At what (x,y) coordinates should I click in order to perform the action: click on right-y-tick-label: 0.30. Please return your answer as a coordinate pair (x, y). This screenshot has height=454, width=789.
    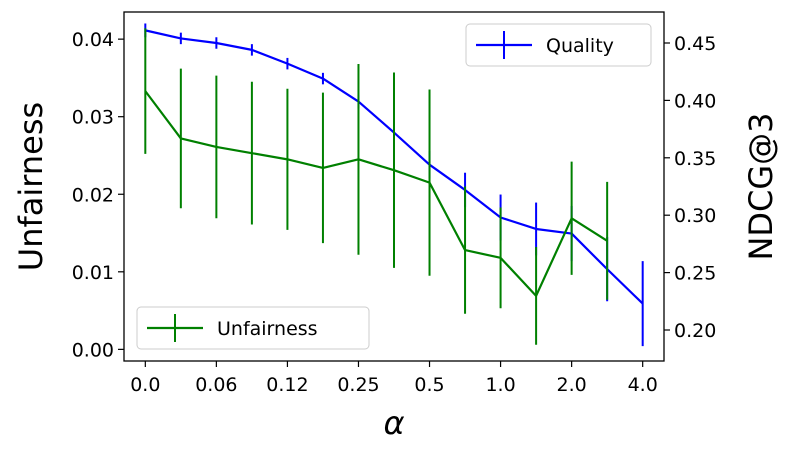
    Looking at the image, I should click on (695, 216).